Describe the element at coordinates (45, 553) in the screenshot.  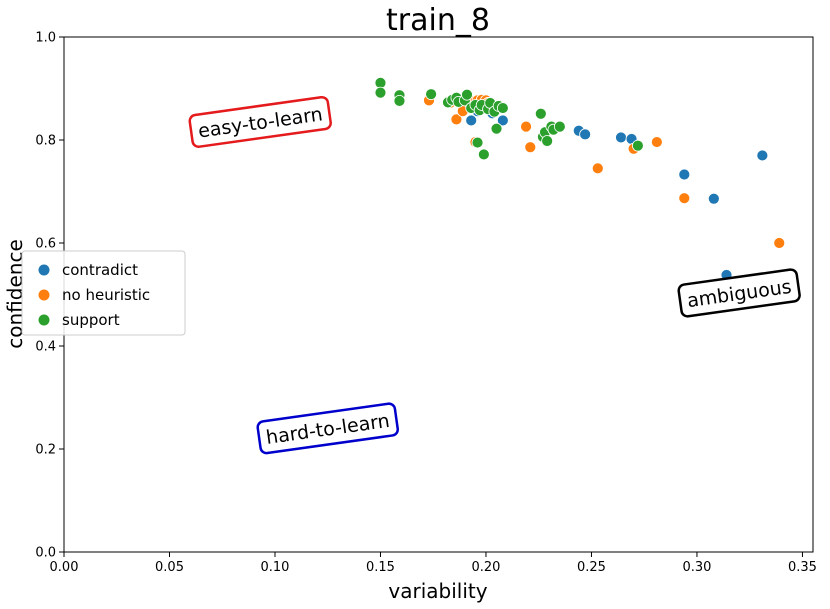
I see `y-tick-label: 0.0` at that location.